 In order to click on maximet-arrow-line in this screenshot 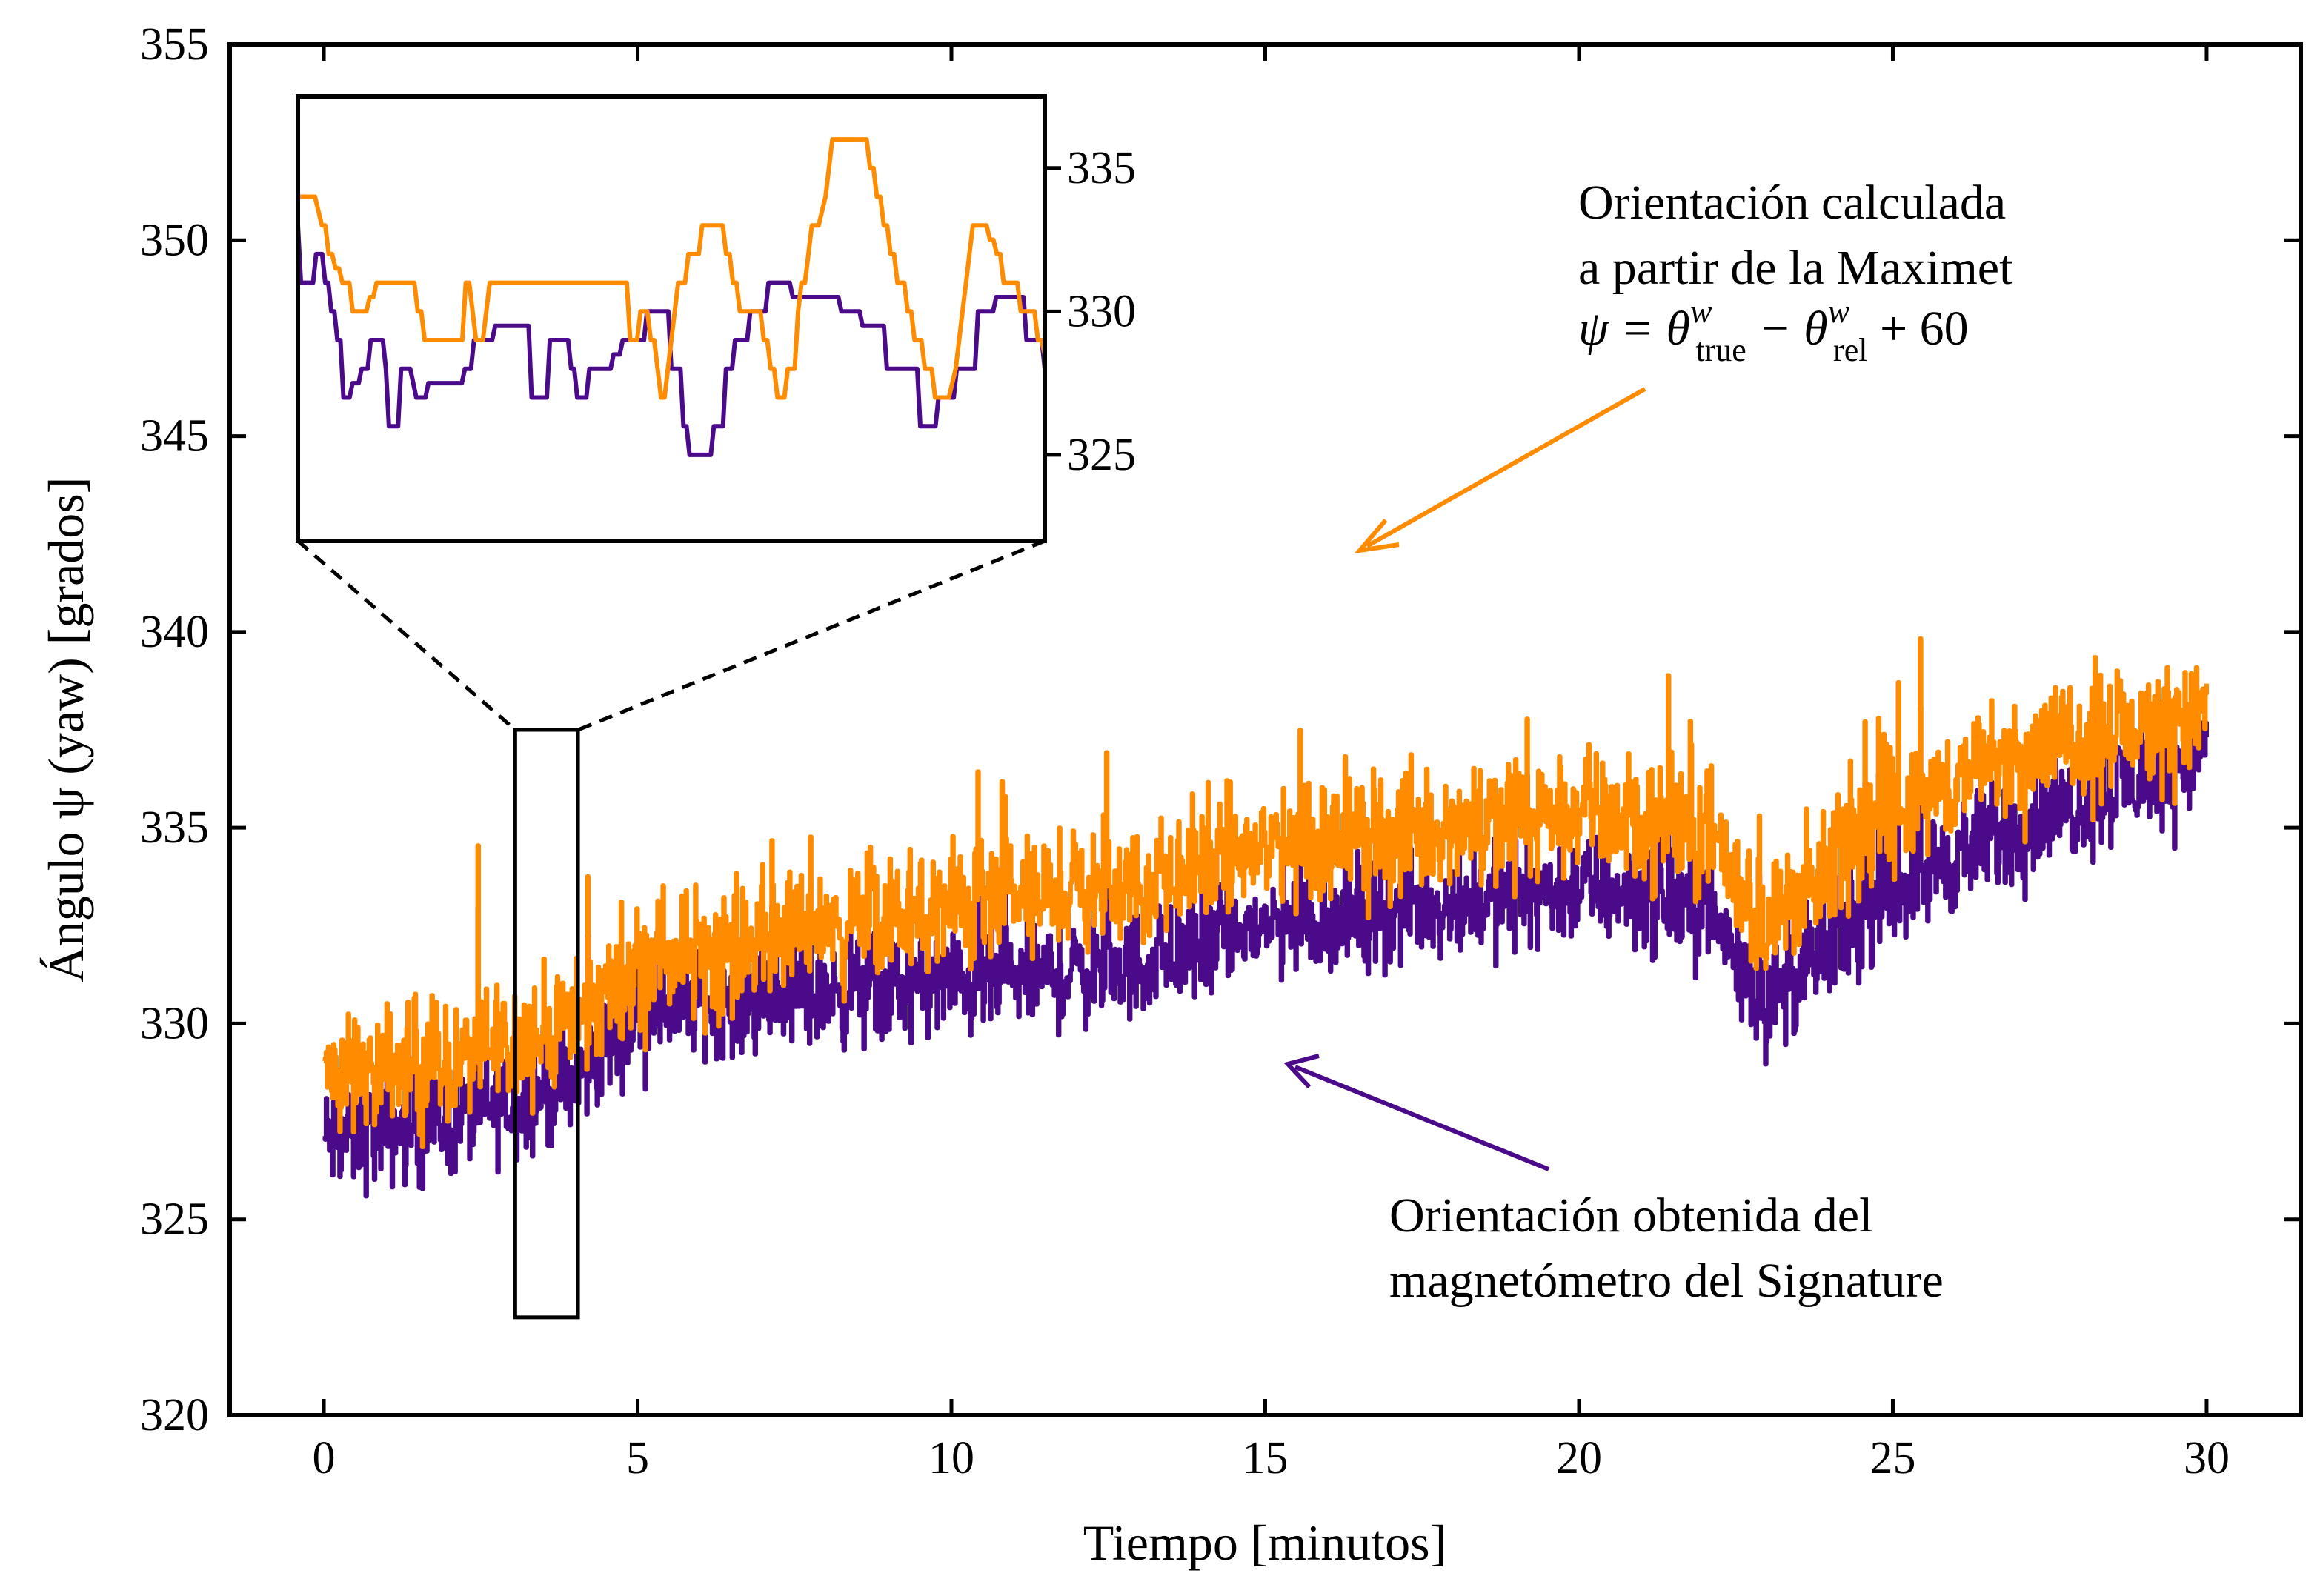, I will do `click(1506, 468)`.